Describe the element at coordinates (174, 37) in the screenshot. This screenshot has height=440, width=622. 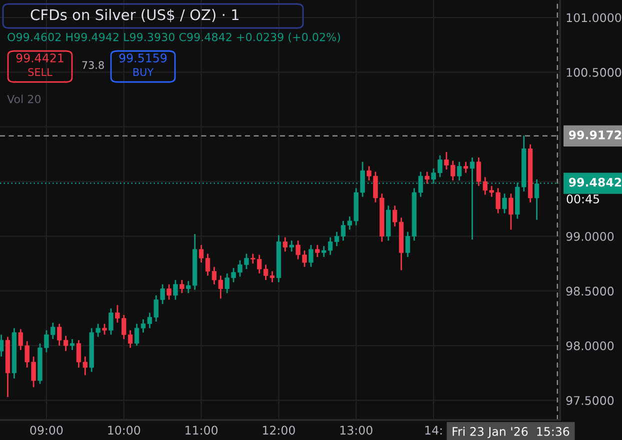
I see `annotation: O99.4602 H99.4942 L99.3930 C99.4842 +0.0239 (+0.02%)` at that location.